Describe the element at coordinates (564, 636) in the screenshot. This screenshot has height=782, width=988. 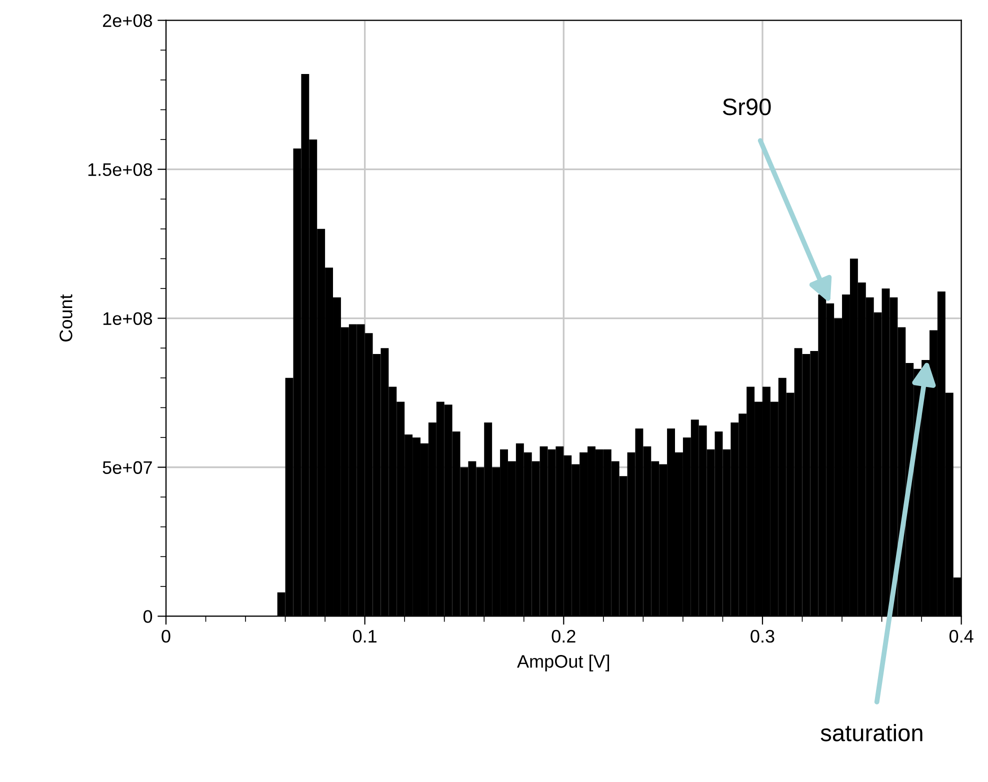
I see `x-tick-label: 0.2` at that location.